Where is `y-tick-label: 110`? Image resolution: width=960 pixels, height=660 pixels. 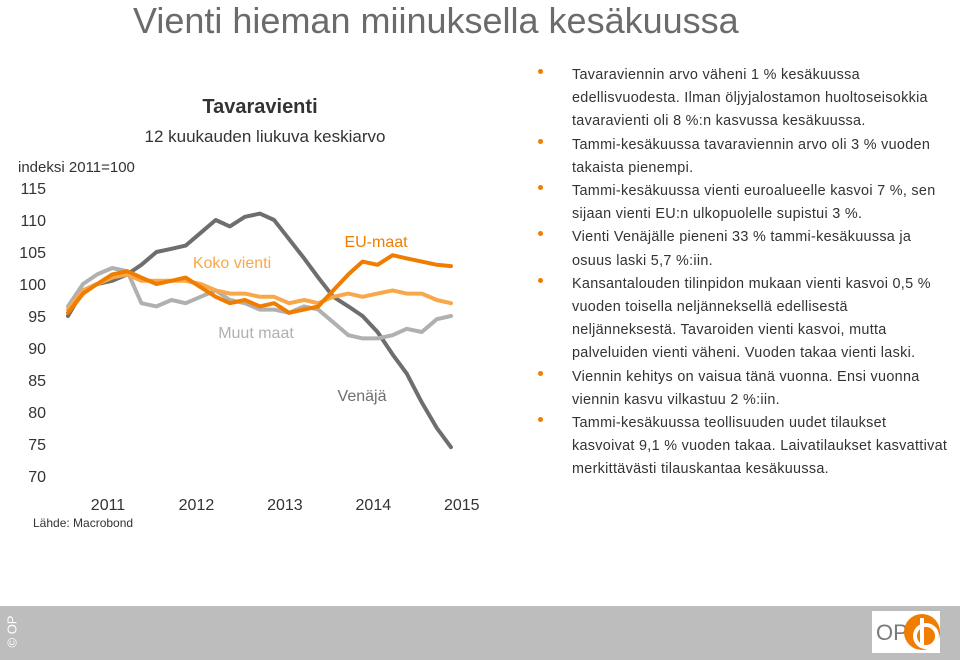 y-tick-label: 110 is located at coordinates (33, 221).